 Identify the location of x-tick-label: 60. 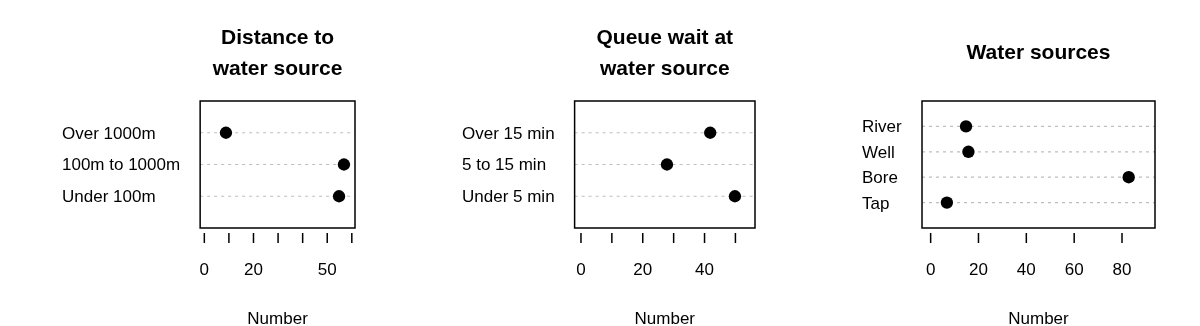
(1074, 270).